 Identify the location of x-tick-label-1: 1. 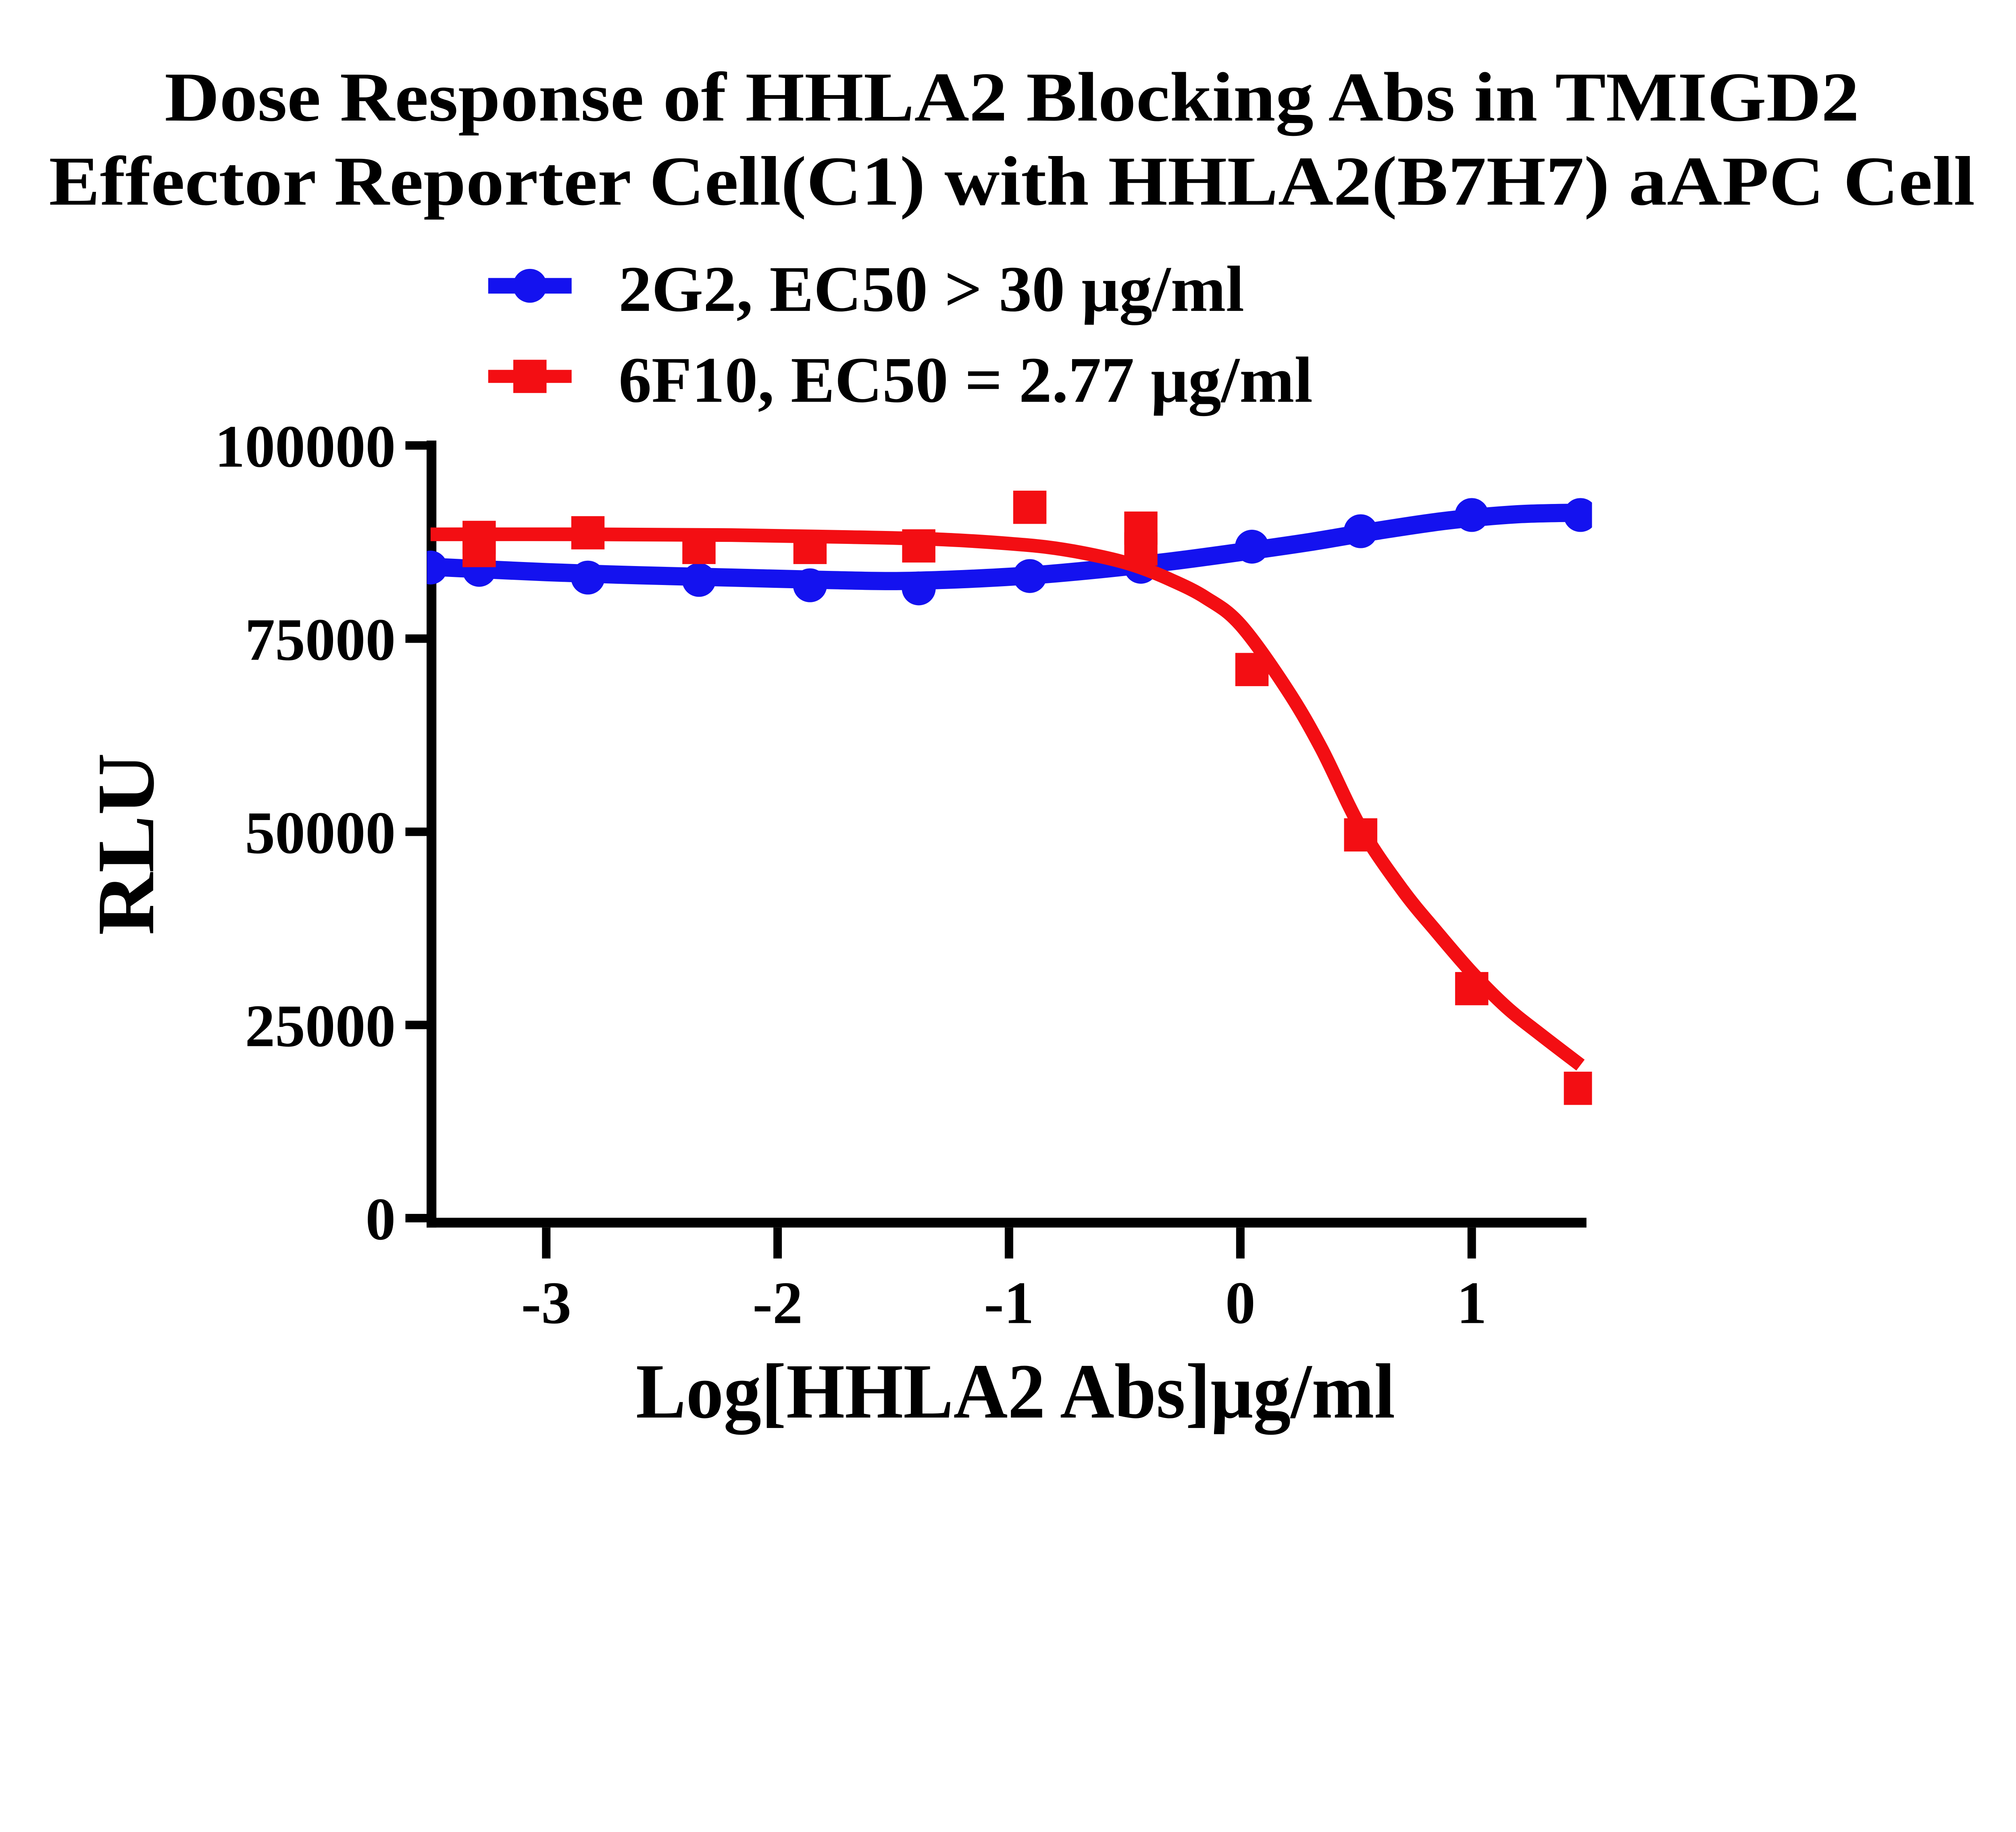
(1472, 1303).